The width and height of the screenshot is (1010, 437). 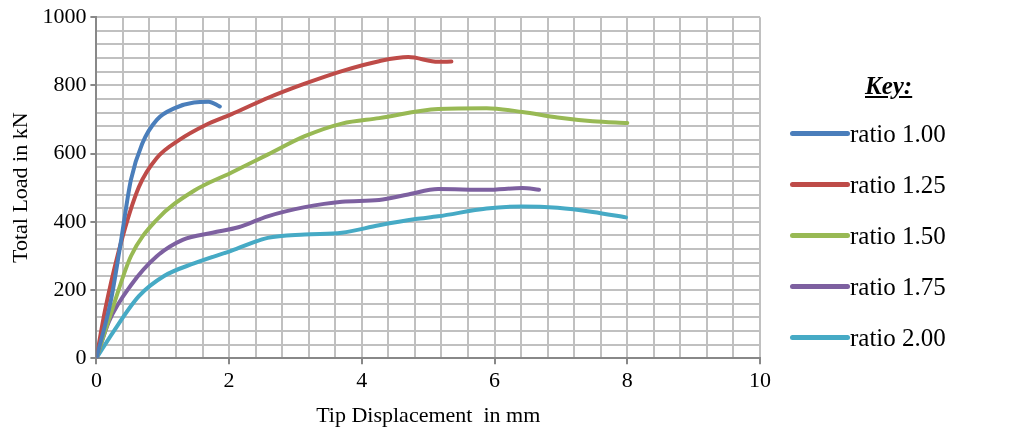 What do you see at coordinates (229, 380) in the screenshot?
I see `x-tick-label: 2` at bounding box center [229, 380].